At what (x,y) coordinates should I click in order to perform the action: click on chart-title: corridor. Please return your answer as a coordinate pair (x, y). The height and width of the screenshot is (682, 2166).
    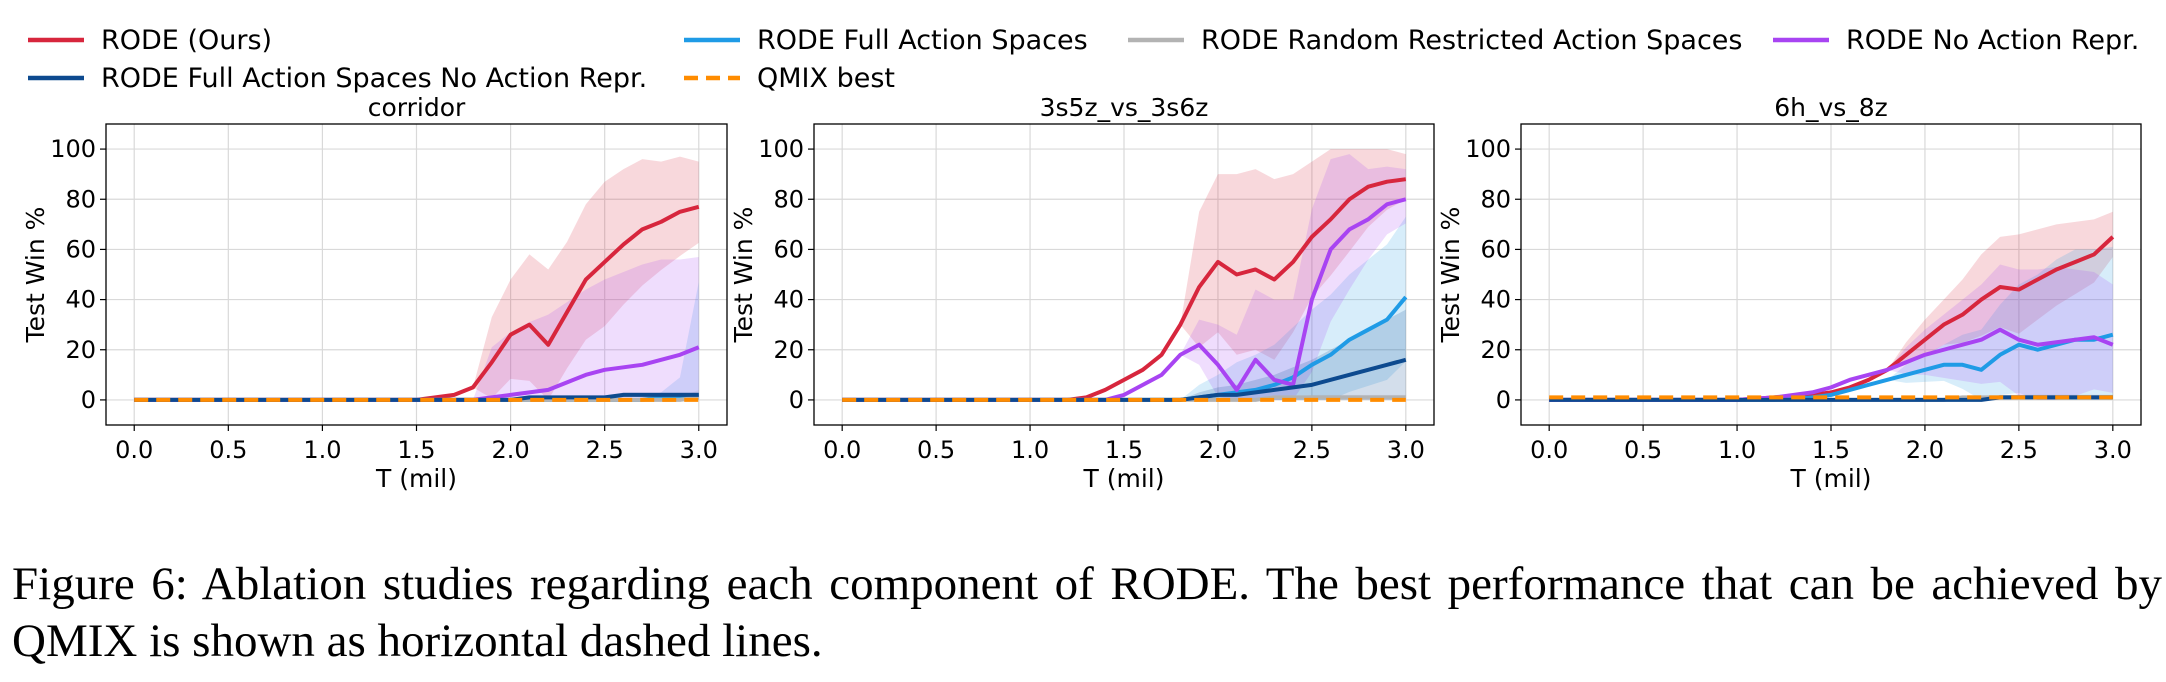
    Looking at the image, I should click on (417, 107).